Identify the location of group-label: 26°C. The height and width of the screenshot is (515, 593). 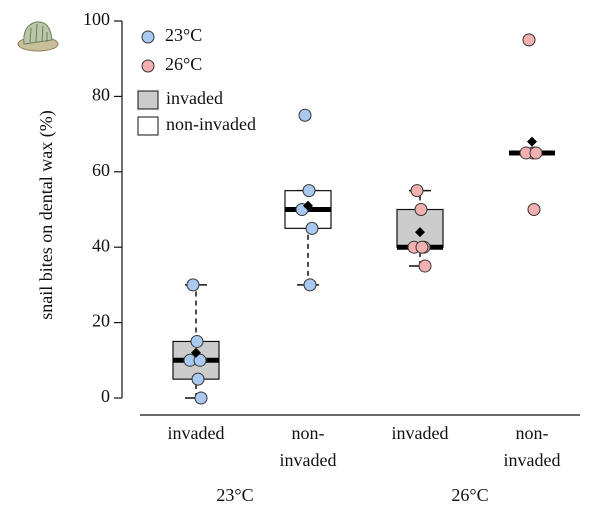
(469, 495).